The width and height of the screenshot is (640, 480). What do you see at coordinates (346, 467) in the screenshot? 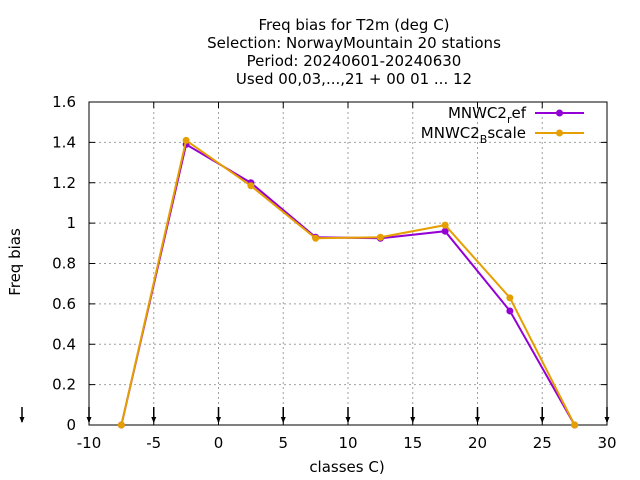
I see `x-axis-label: classes C)` at bounding box center [346, 467].